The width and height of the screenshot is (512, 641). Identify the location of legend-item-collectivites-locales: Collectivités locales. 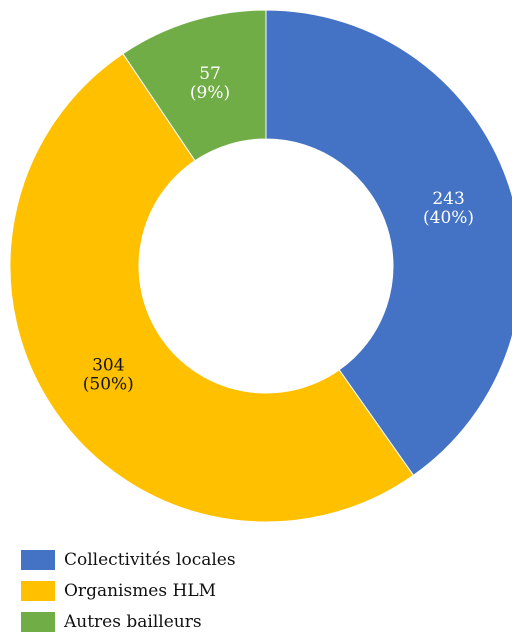
(128, 559).